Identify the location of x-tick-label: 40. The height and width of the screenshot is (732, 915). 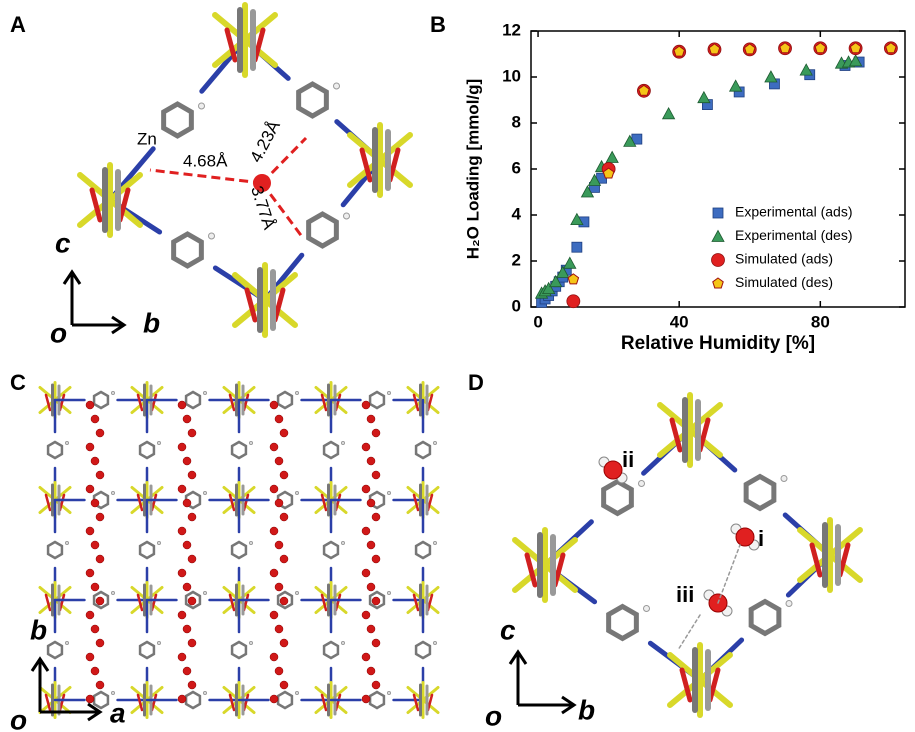
(679, 321).